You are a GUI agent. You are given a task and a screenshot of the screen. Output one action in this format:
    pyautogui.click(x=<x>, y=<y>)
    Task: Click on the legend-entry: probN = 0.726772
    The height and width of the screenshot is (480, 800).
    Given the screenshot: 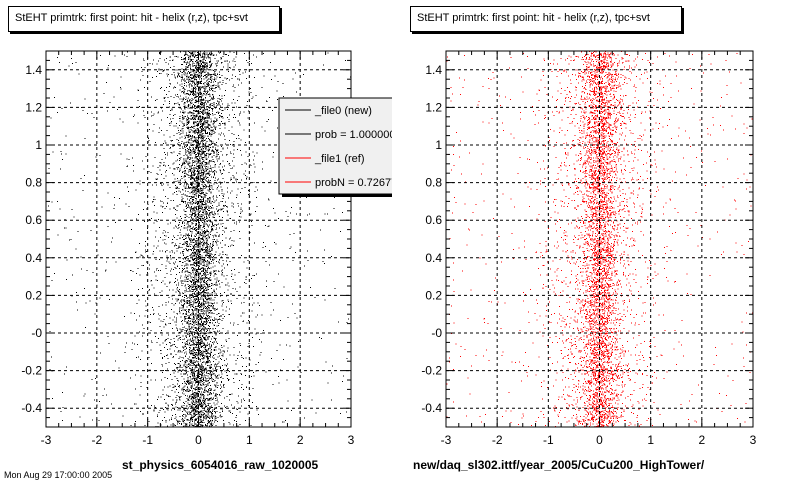 What is the action you would take?
    pyautogui.click(x=359, y=183)
    